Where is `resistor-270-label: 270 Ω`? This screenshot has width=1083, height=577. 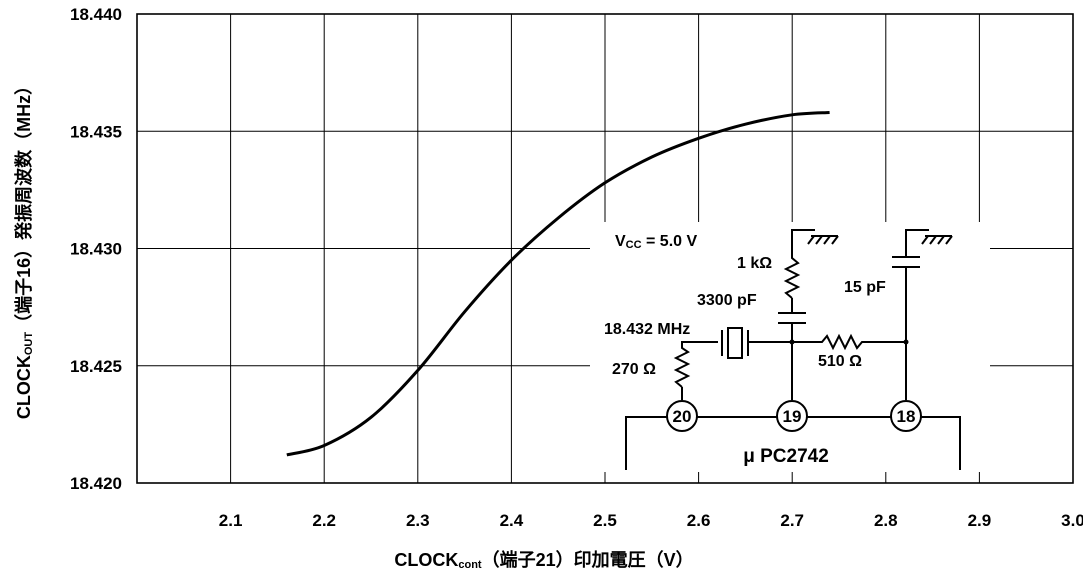
resistor-270-label: 270 Ω is located at coordinates (634, 369).